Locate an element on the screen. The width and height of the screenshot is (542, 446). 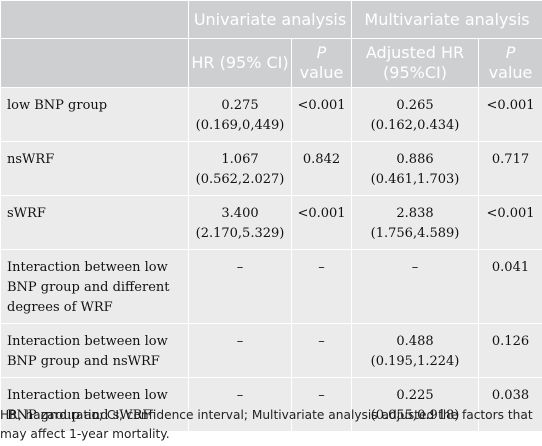
ci-value: (0.169,0,449) is located at coordinates (240, 125).